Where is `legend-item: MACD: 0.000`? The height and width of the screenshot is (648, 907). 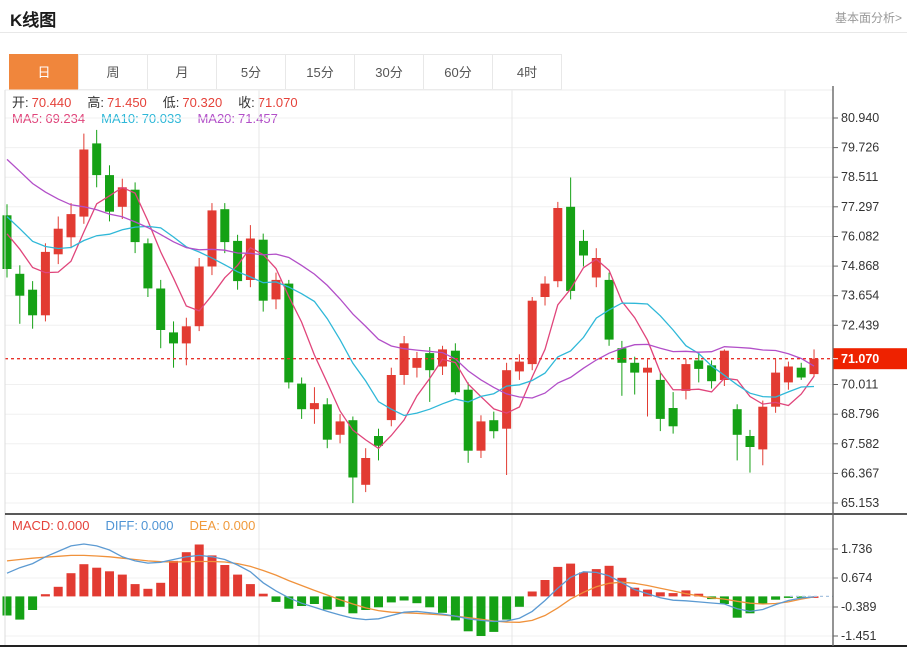 legend-item: MACD: 0.000 is located at coordinates (51, 525).